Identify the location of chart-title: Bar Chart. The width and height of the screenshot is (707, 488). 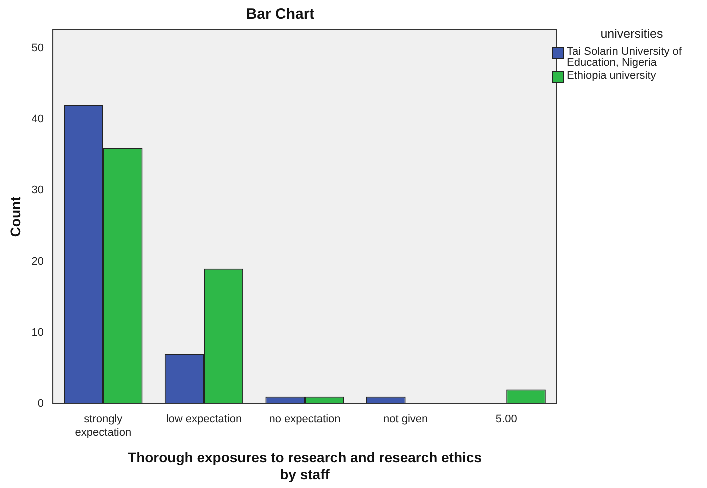
(280, 15).